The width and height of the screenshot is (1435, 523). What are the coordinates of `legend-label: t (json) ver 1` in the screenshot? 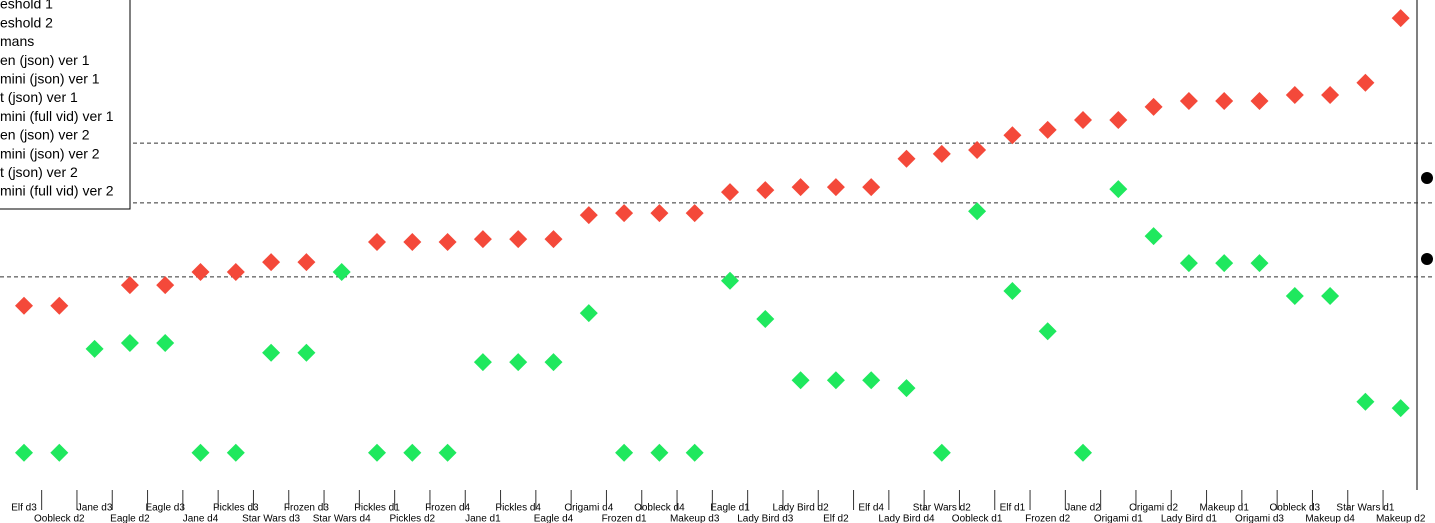 It's located at (39, 97).